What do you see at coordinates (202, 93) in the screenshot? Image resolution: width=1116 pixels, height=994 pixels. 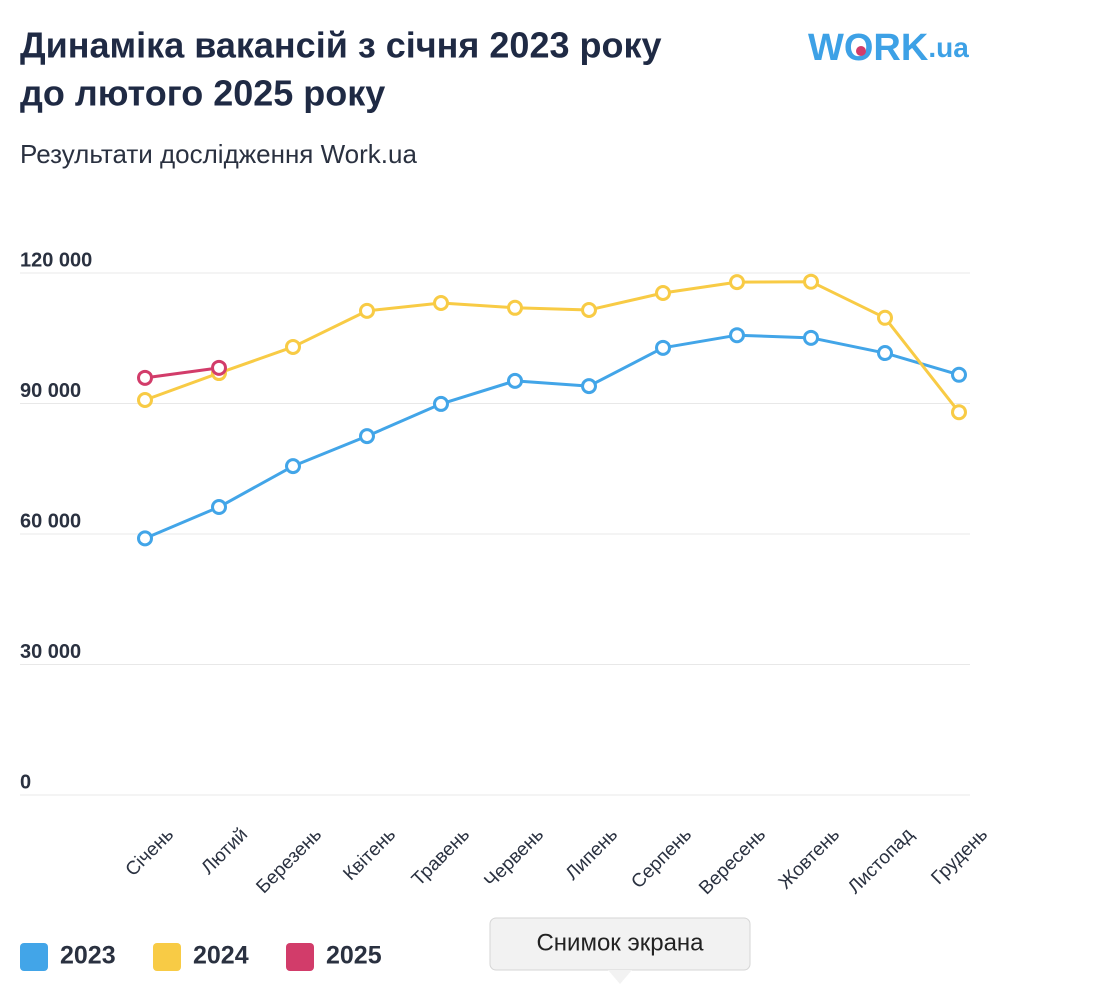 I see `chart-title: до лютого 2025 року` at bounding box center [202, 93].